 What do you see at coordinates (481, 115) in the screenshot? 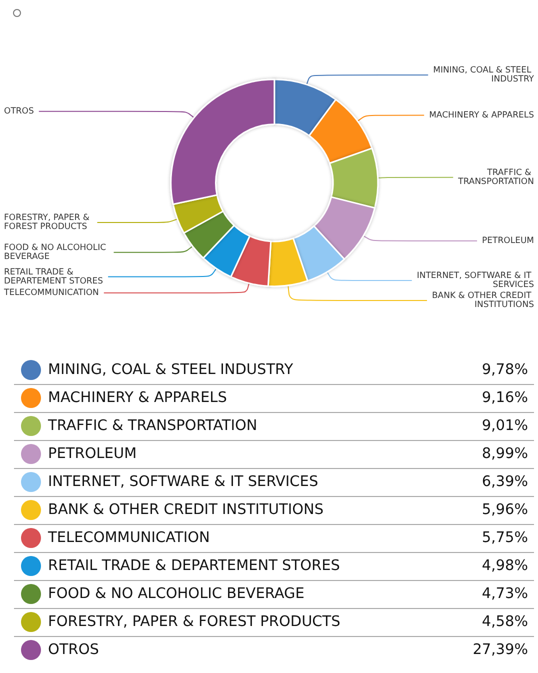
I see `slice-label: MACHINERY & APPARELS` at bounding box center [481, 115].